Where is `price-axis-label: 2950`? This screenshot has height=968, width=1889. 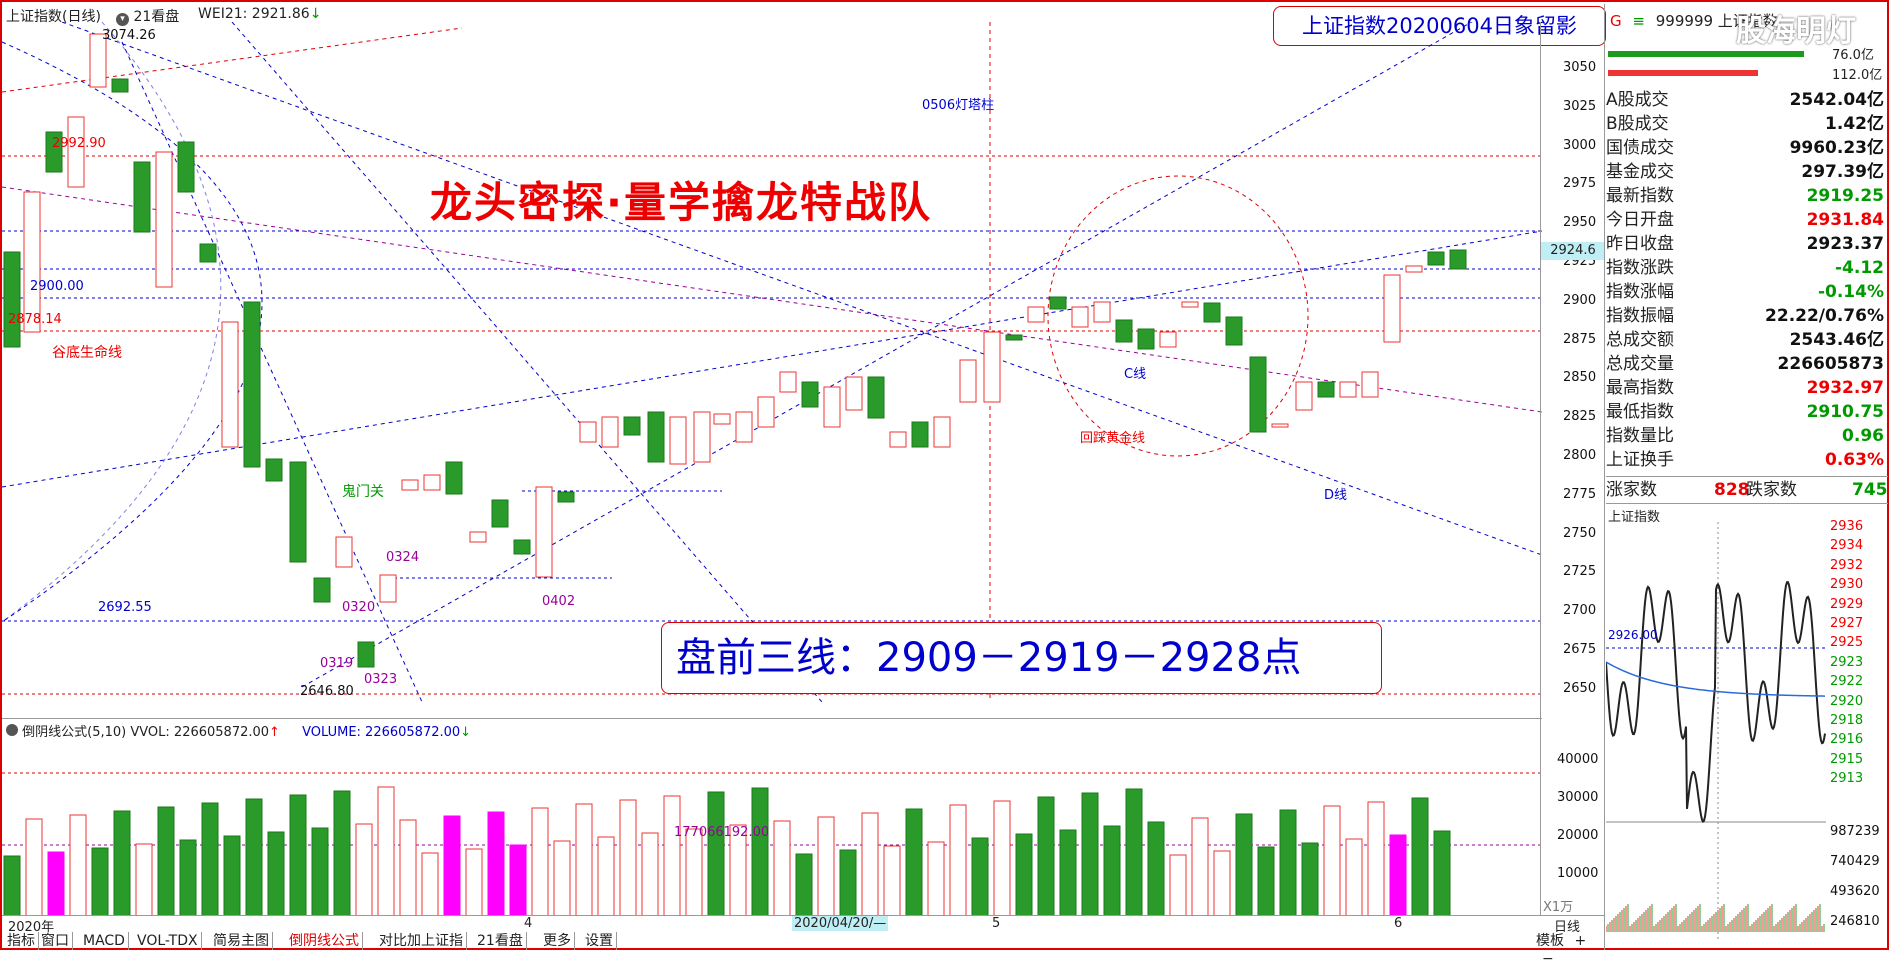 price-axis-label: 2950 is located at coordinates (1580, 223).